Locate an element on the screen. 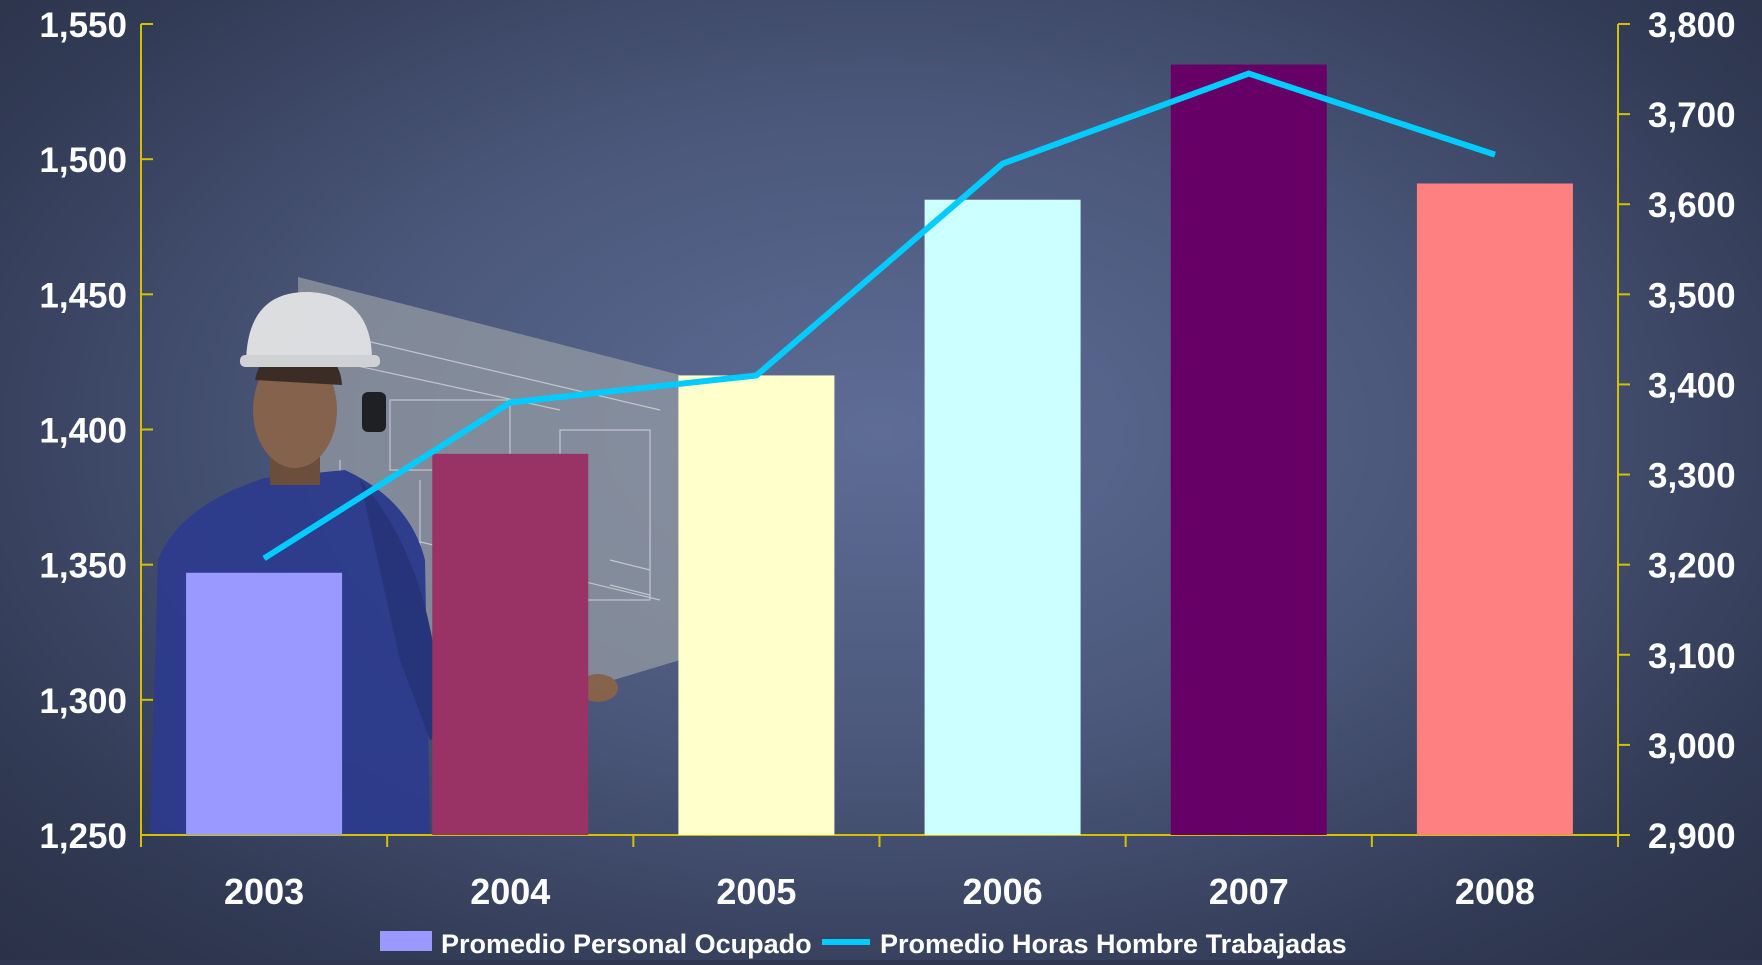 The width and height of the screenshot is (1762, 965). bar-2008 is located at coordinates (1494, 509).